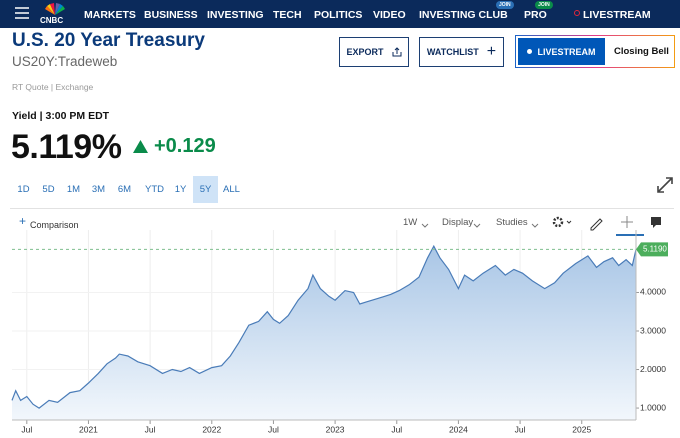 Image resolution: width=680 pixels, height=438 pixels. Describe the element at coordinates (61, 116) in the screenshot. I see `yield-label: Yield | 3:00 PM EDT` at that location.